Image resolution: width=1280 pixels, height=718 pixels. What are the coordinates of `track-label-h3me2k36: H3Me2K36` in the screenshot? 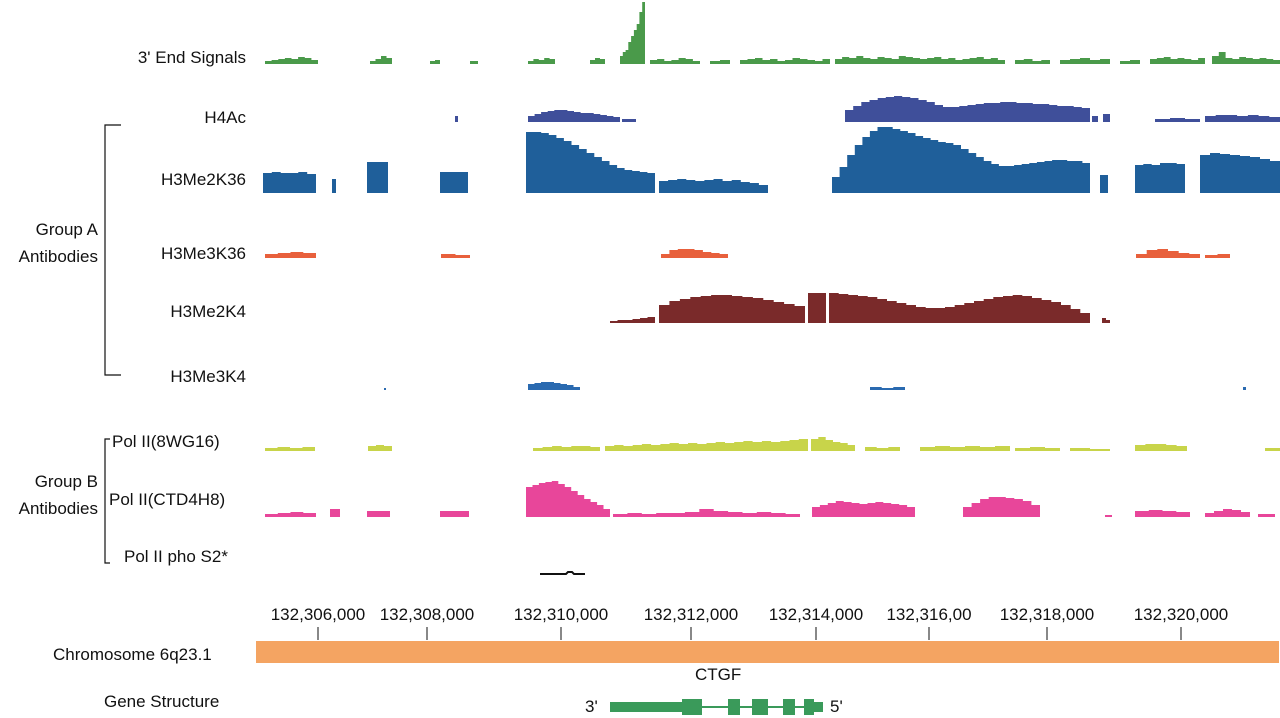 It's located at (203, 179).